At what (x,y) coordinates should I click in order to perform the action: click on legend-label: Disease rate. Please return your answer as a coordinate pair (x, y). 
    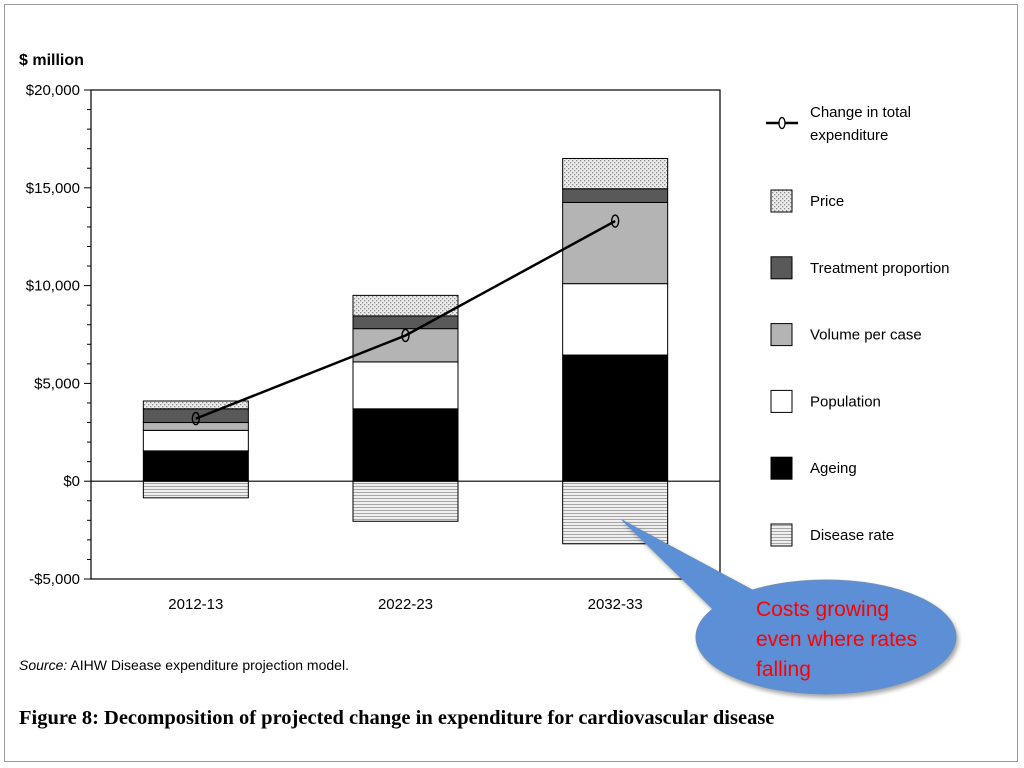
    Looking at the image, I should click on (852, 535).